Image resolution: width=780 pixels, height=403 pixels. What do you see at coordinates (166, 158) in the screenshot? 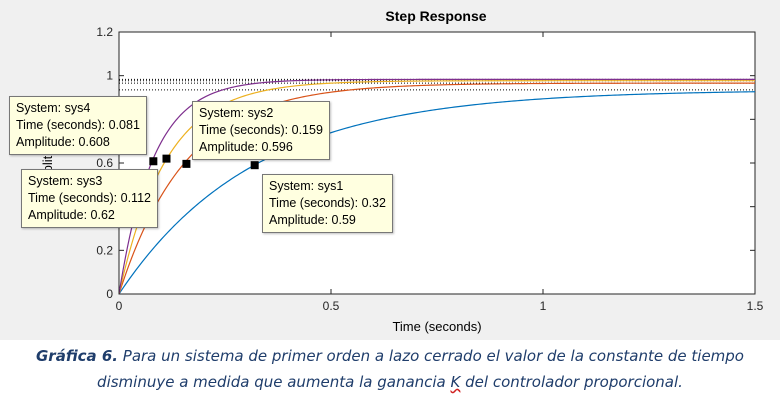
I see `datatip-marker-sys3` at bounding box center [166, 158].